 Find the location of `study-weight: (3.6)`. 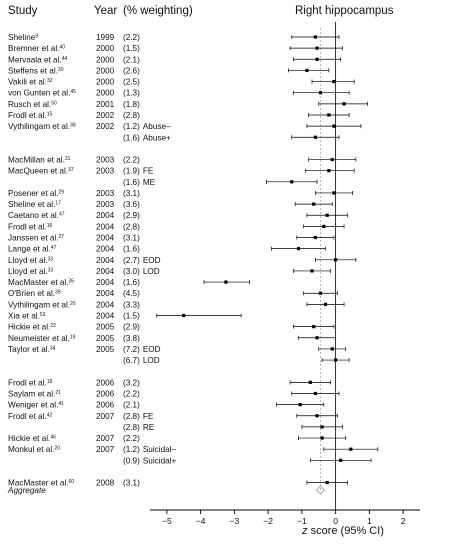

study-weight: (3.6) is located at coordinates (131, 204).